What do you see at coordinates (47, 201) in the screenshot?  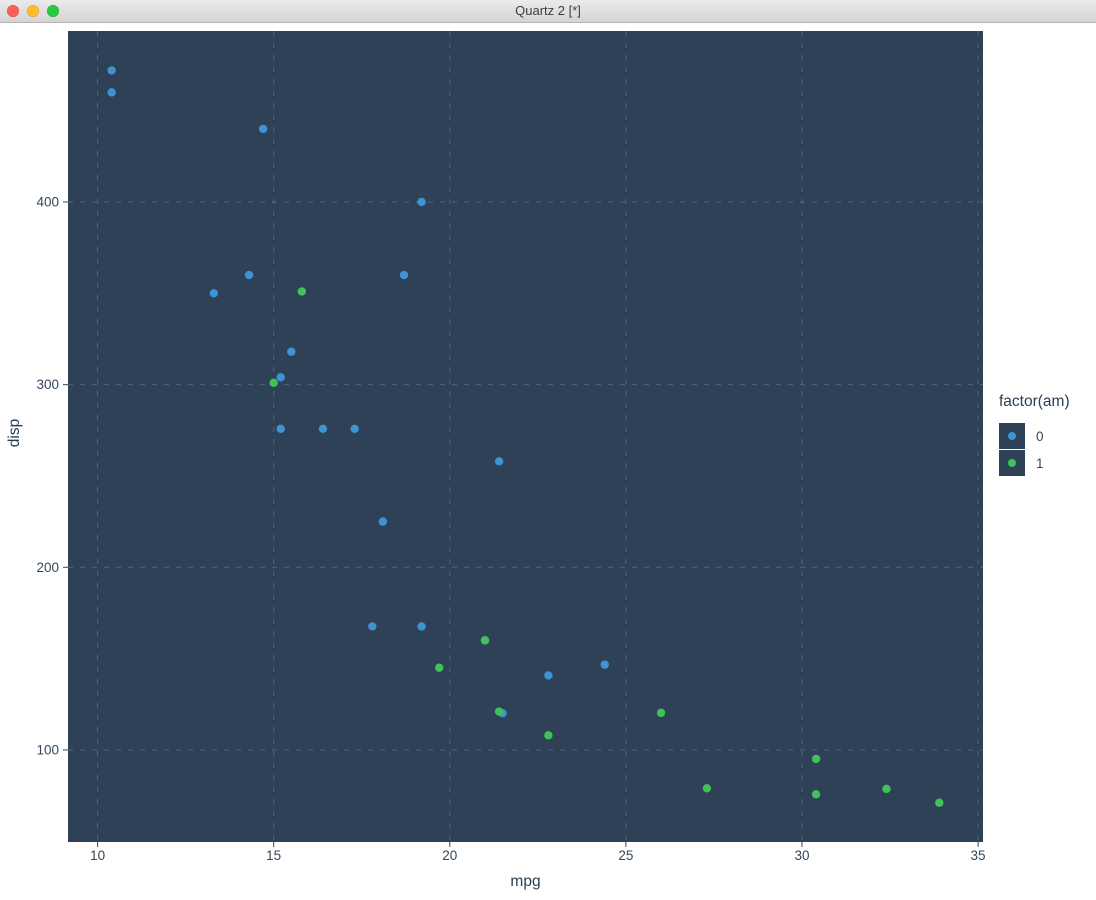 I see `y-tick-label: 400` at bounding box center [47, 201].